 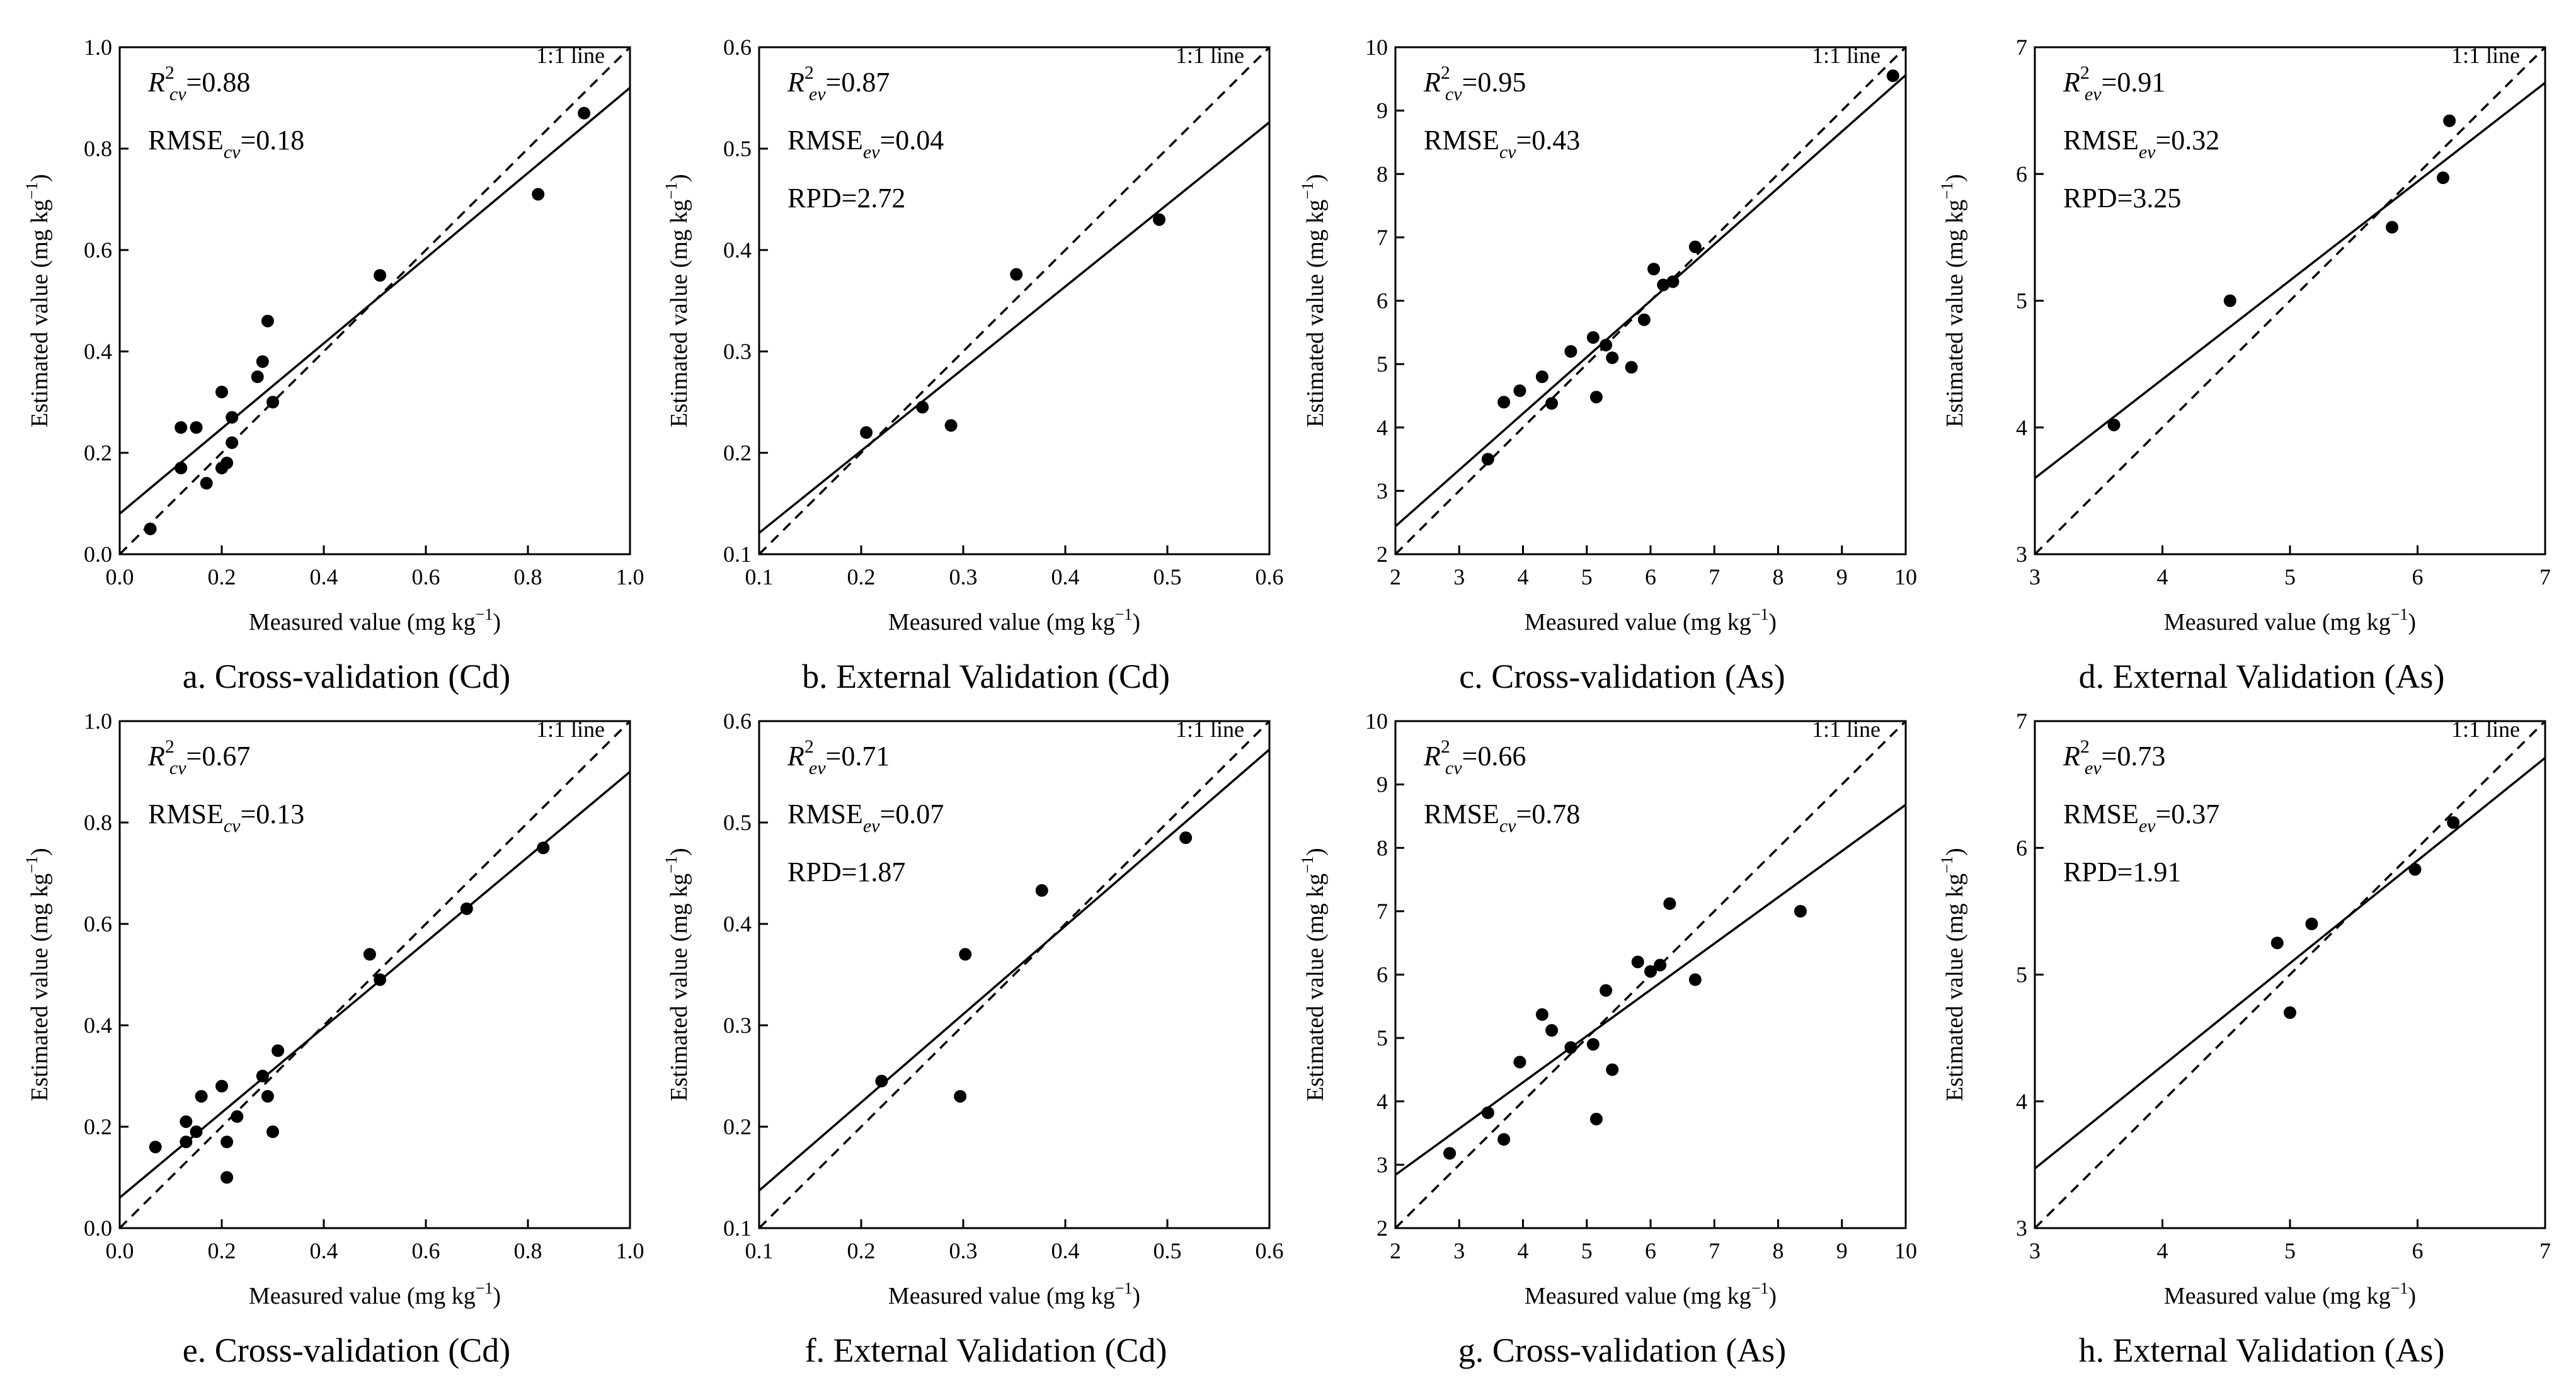 I want to click on stat-annotation: RPD=1.91, so click(x=2122, y=872).